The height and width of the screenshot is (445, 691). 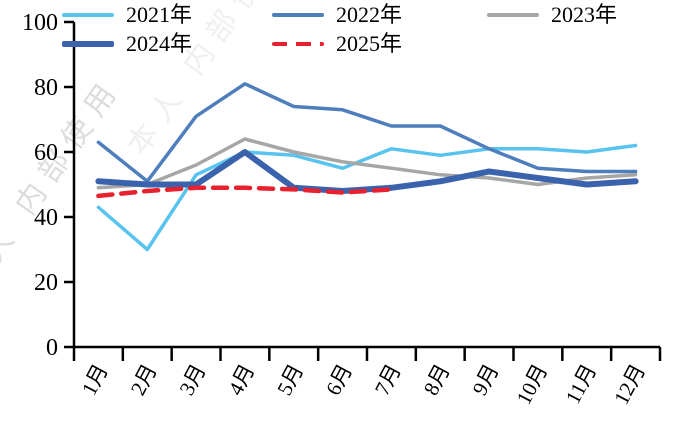 What do you see at coordinates (241, 379) in the screenshot?
I see `x-tick-label: 4月` at bounding box center [241, 379].